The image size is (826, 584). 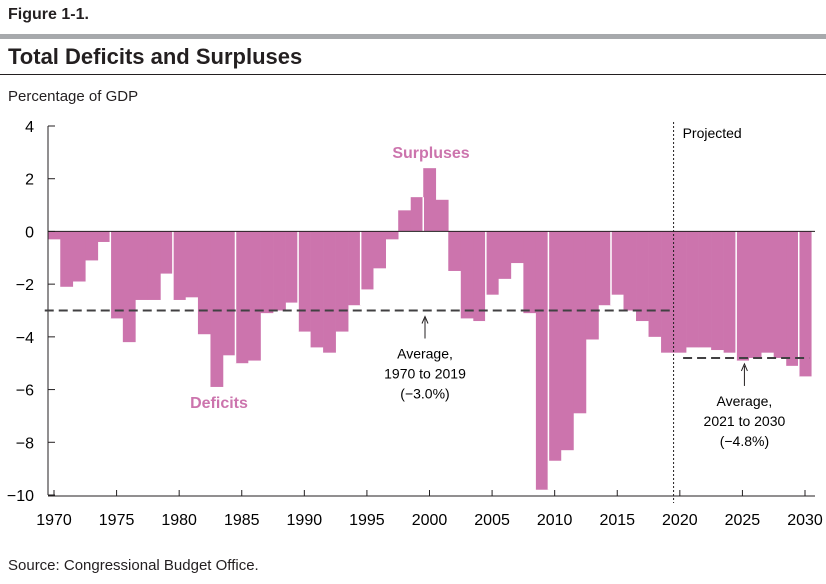 I want to click on bar-1997, so click(x=392, y=235).